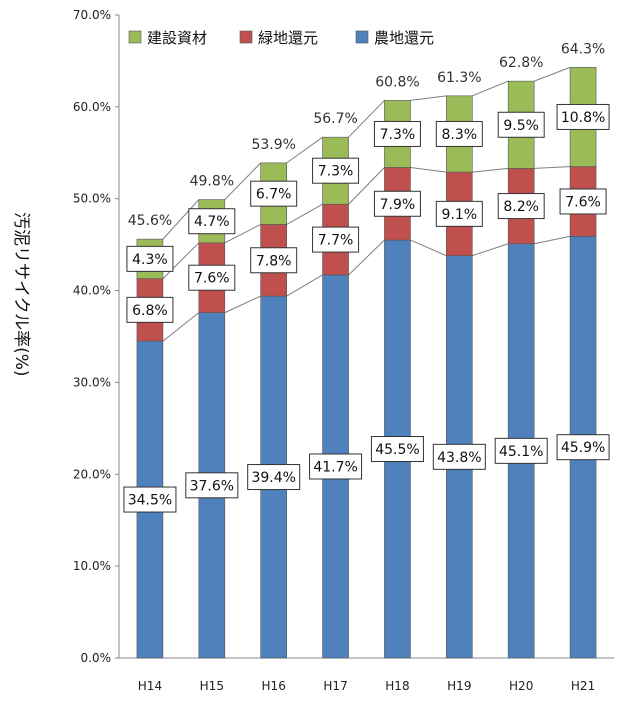  I want to click on y-tick-label: 0.0%, so click(96, 658).